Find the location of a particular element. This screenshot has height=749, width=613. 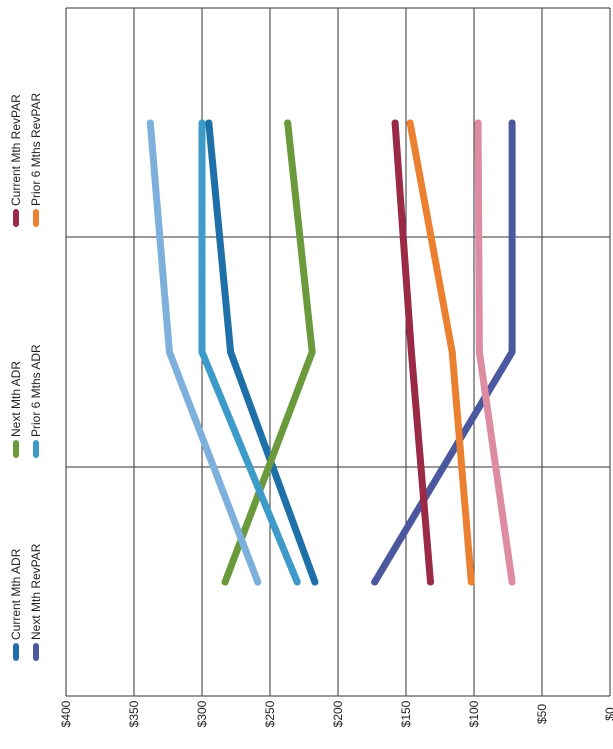

legend-label: Next Mth ADR is located at coordinates (16, 399).